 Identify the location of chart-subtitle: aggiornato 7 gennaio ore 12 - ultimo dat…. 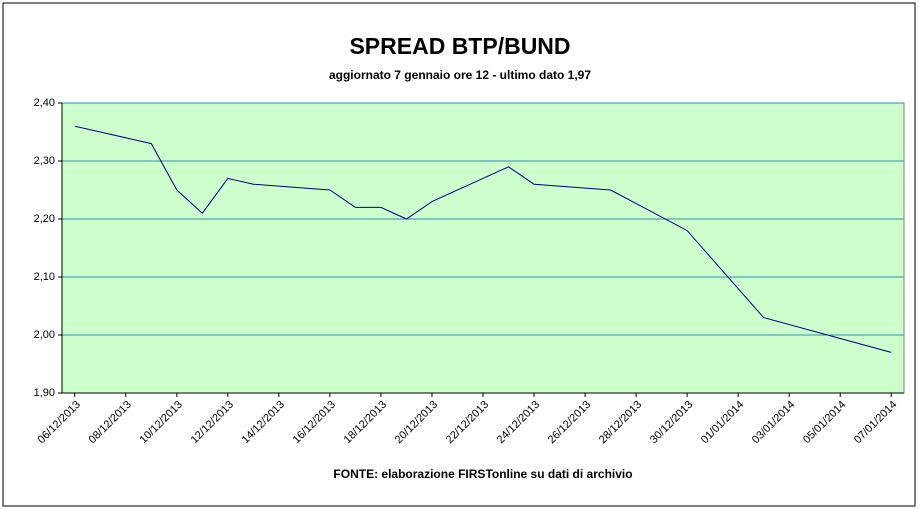
(460, 75).